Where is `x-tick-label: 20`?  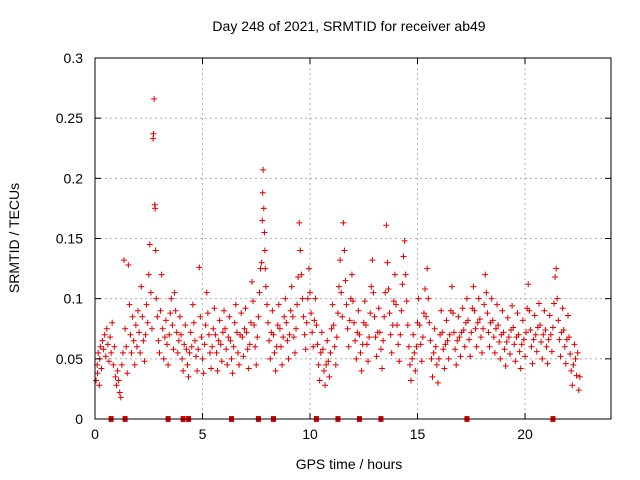 x-tick-label: 20 is located at coordinates (525, 434).